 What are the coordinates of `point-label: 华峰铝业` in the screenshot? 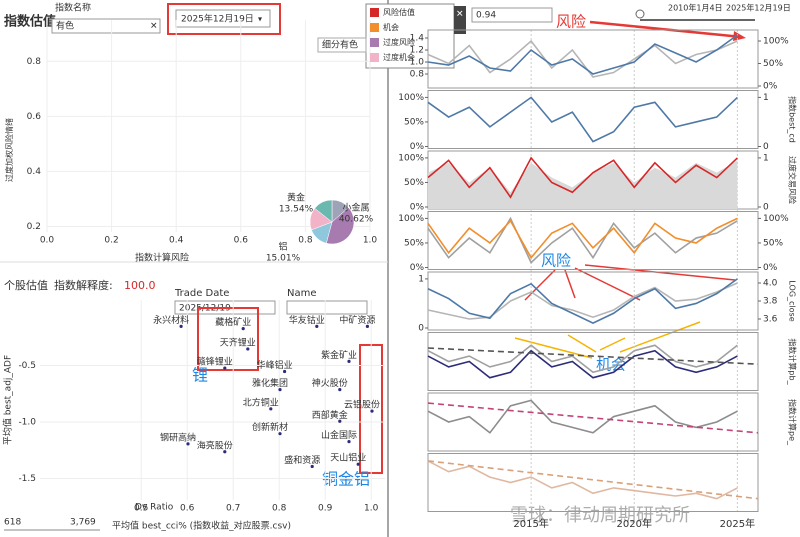 It's located at (275, 365).